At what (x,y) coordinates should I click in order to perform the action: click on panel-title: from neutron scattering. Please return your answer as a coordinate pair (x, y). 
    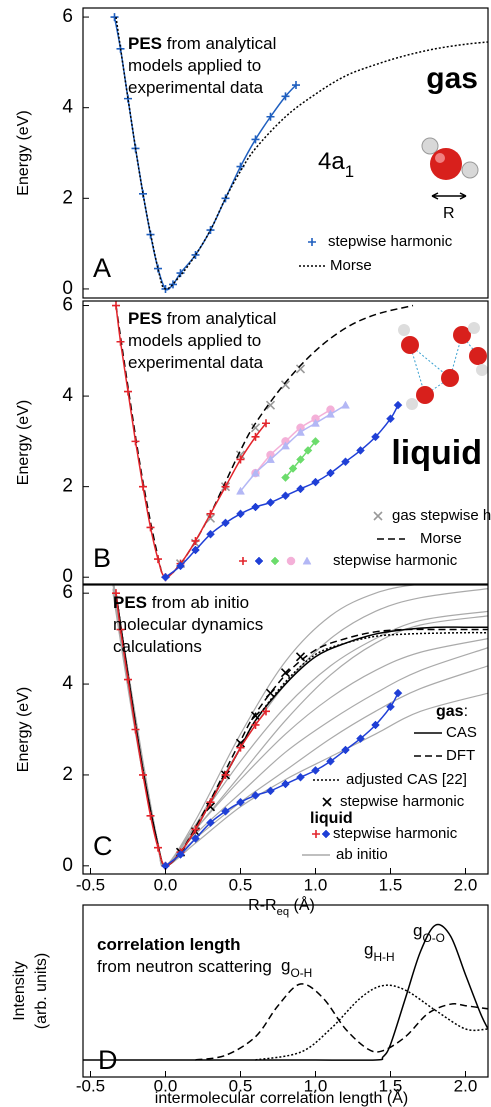
    Looking at the image, I should click on (184, 966).